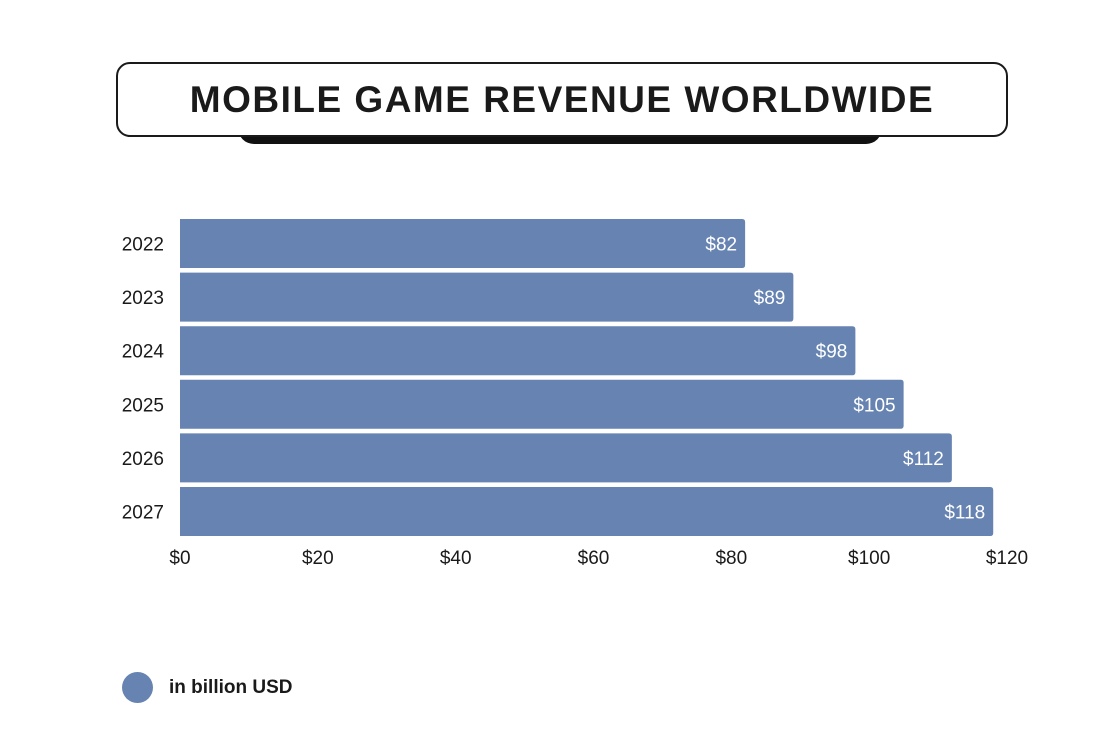 This screenshot has height=742, width=1118. What do you see at coordinates (143, 405) in the screenshot?
I see `y-tick-label: 2025` at bounding box center [143, 405].